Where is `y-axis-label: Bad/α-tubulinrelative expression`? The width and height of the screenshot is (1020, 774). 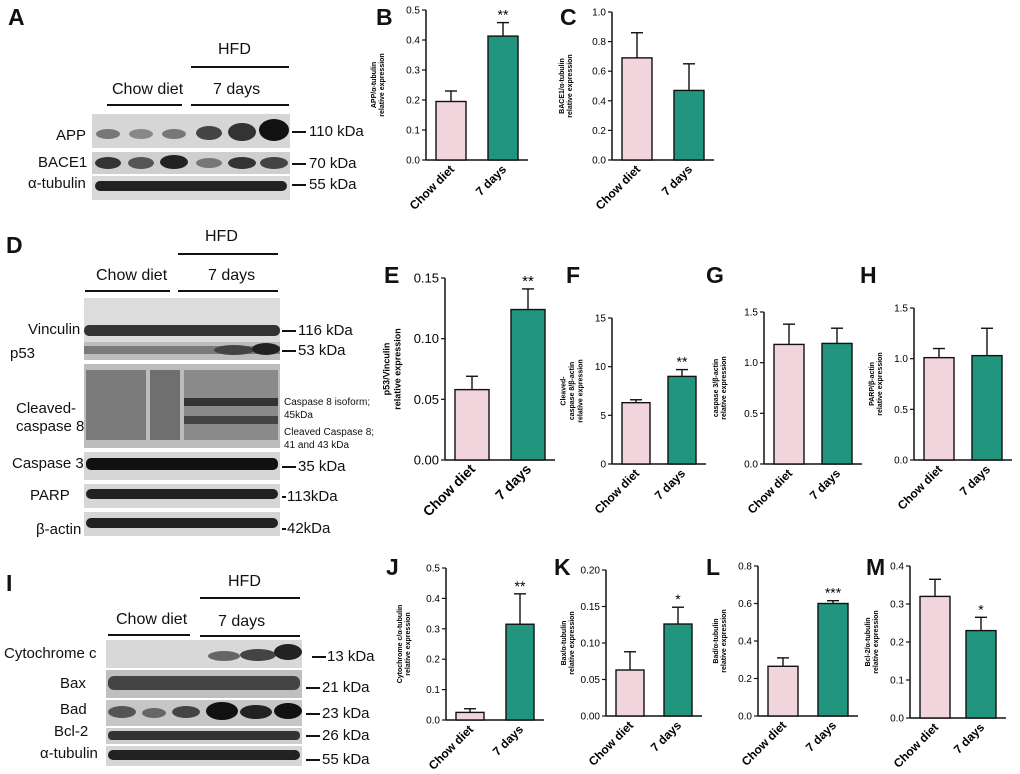 y-axis-label: Bad/α-tubulinrelative expression is located at coordinates (720, 640).